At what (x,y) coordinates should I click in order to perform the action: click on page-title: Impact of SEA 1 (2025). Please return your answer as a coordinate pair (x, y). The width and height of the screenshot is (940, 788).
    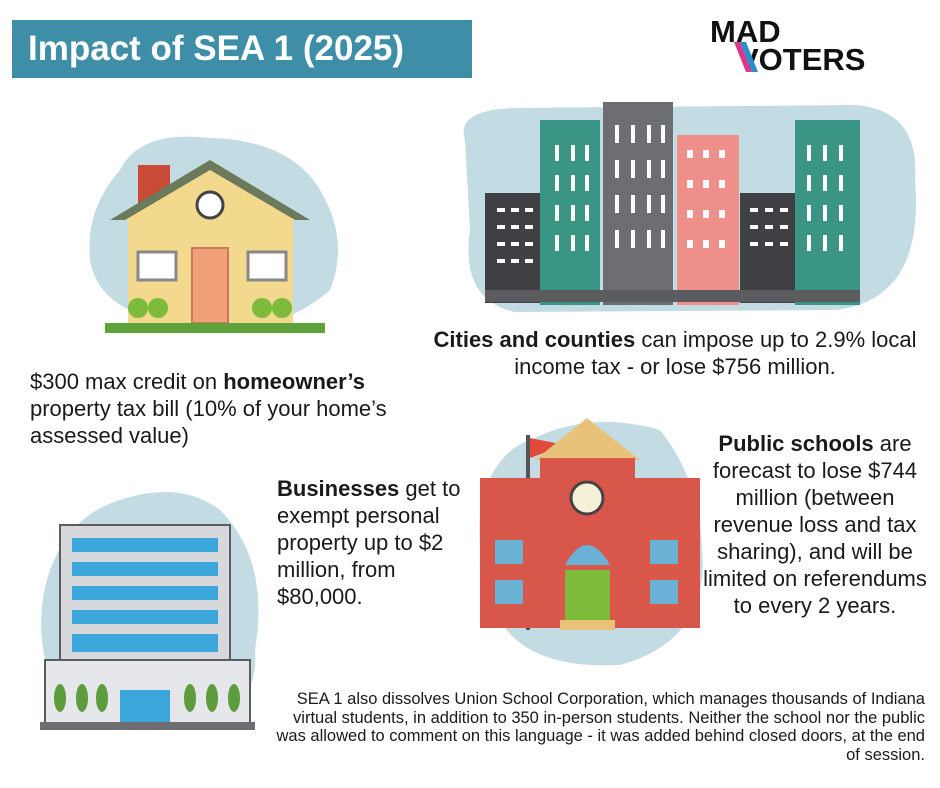
    Looking at the image, I should click on (242, 49).